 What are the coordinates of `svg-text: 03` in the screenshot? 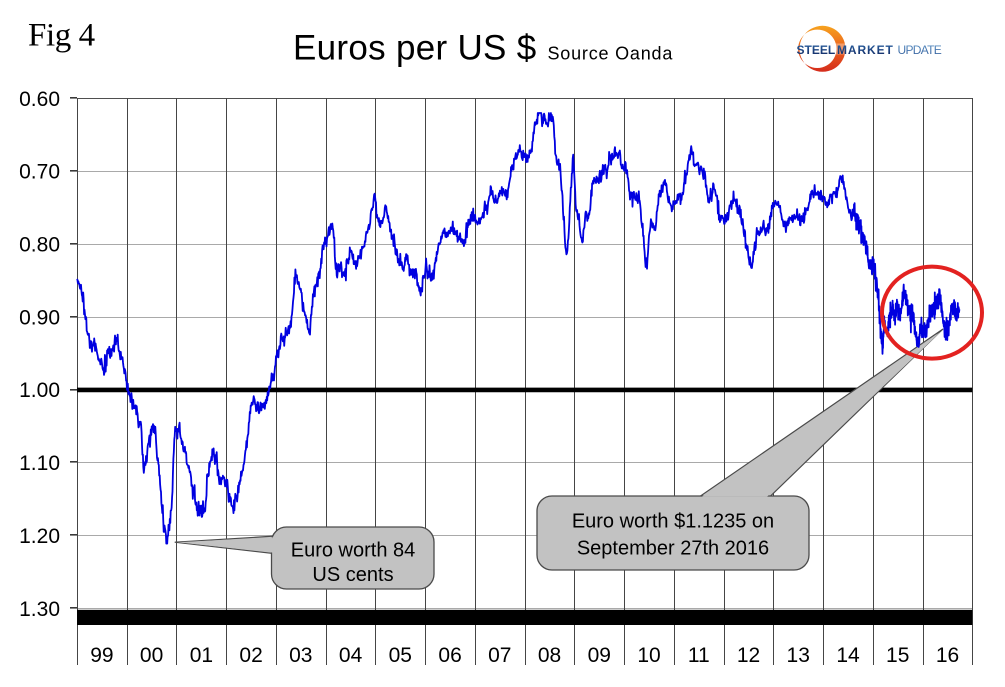 It's located at (300, 655).